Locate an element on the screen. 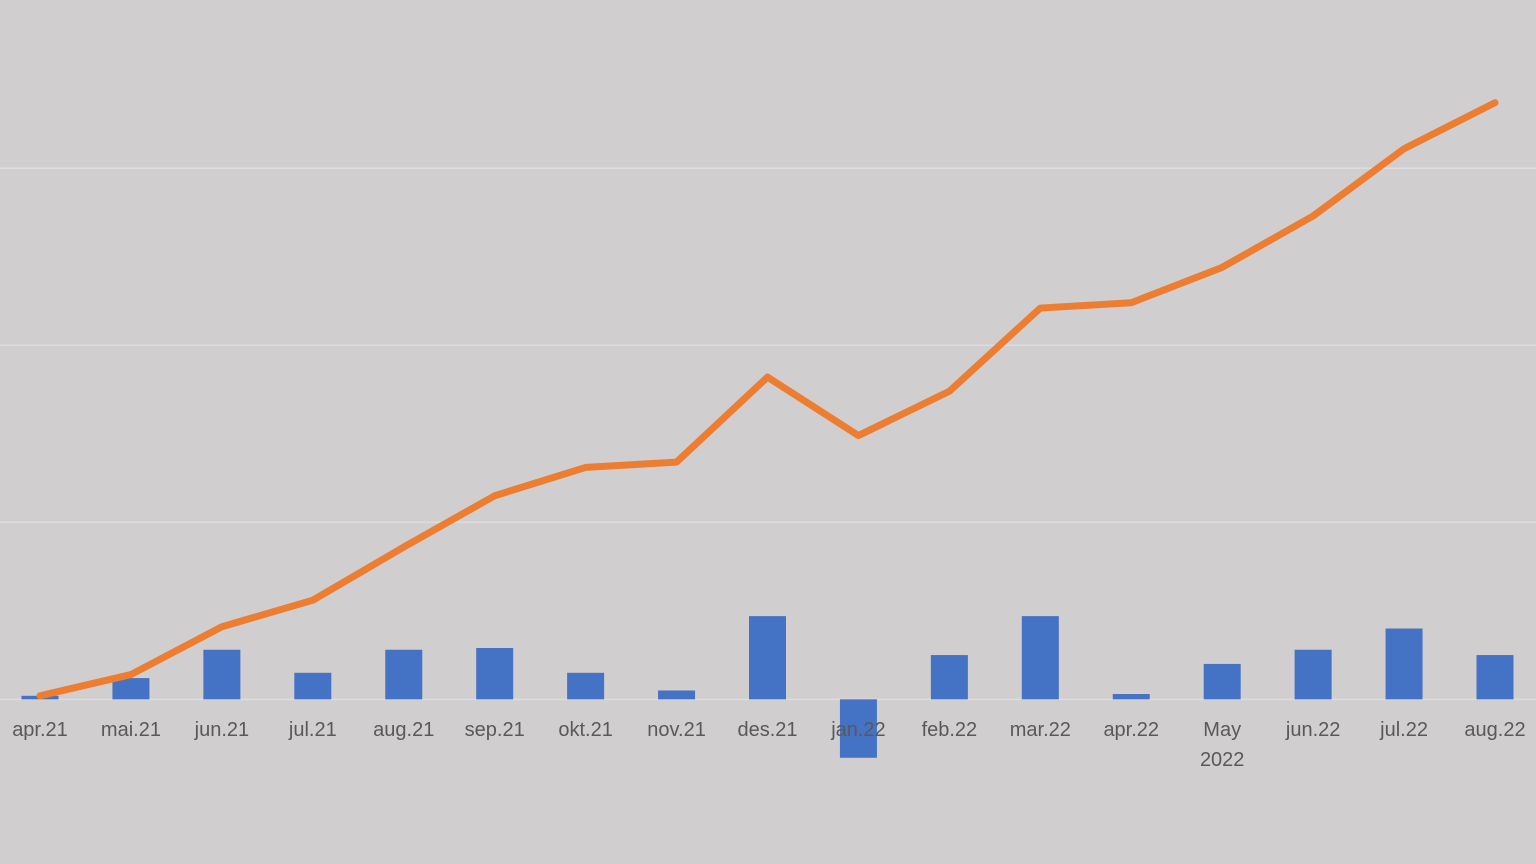 The height and width of the screenshot is (864, 1536). x-tick-label: okt.21 is located at coordinates (585, 730).